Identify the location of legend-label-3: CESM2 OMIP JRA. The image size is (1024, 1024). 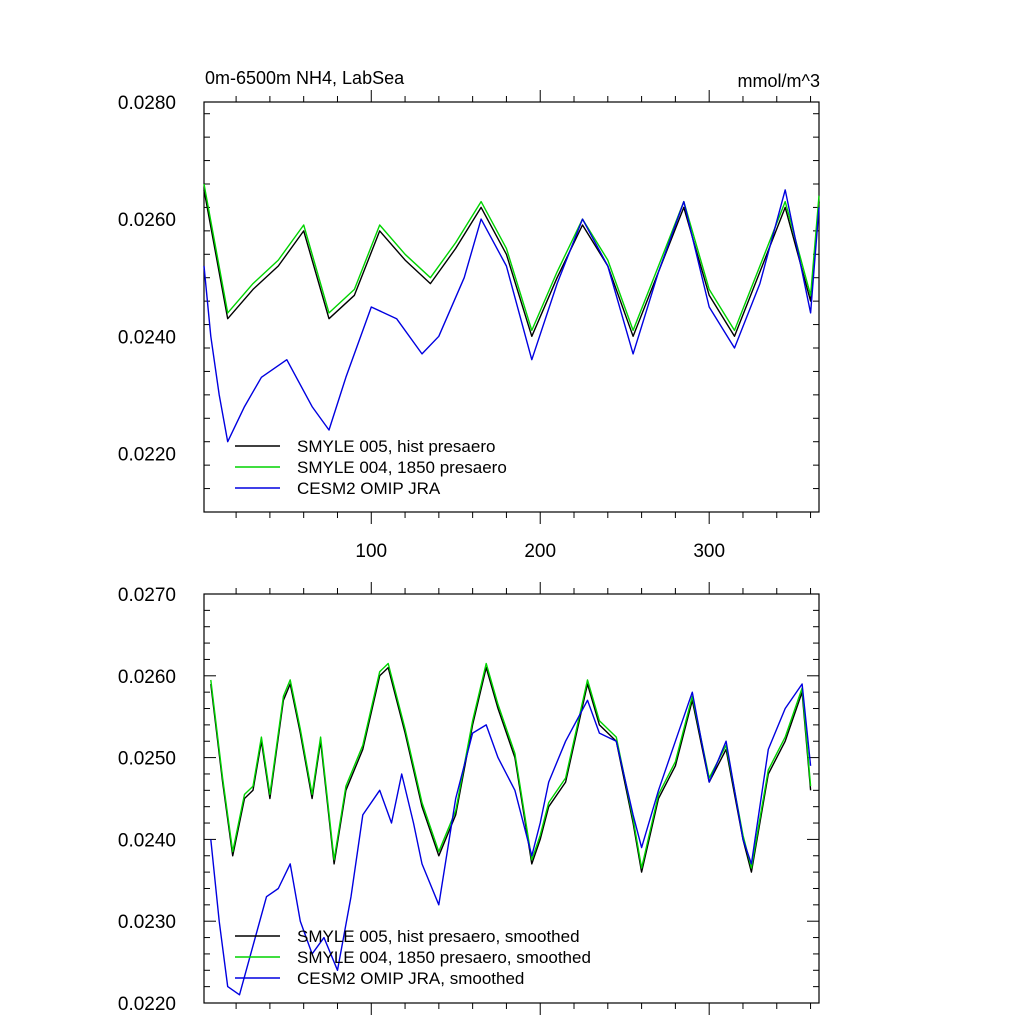
(369, 488).